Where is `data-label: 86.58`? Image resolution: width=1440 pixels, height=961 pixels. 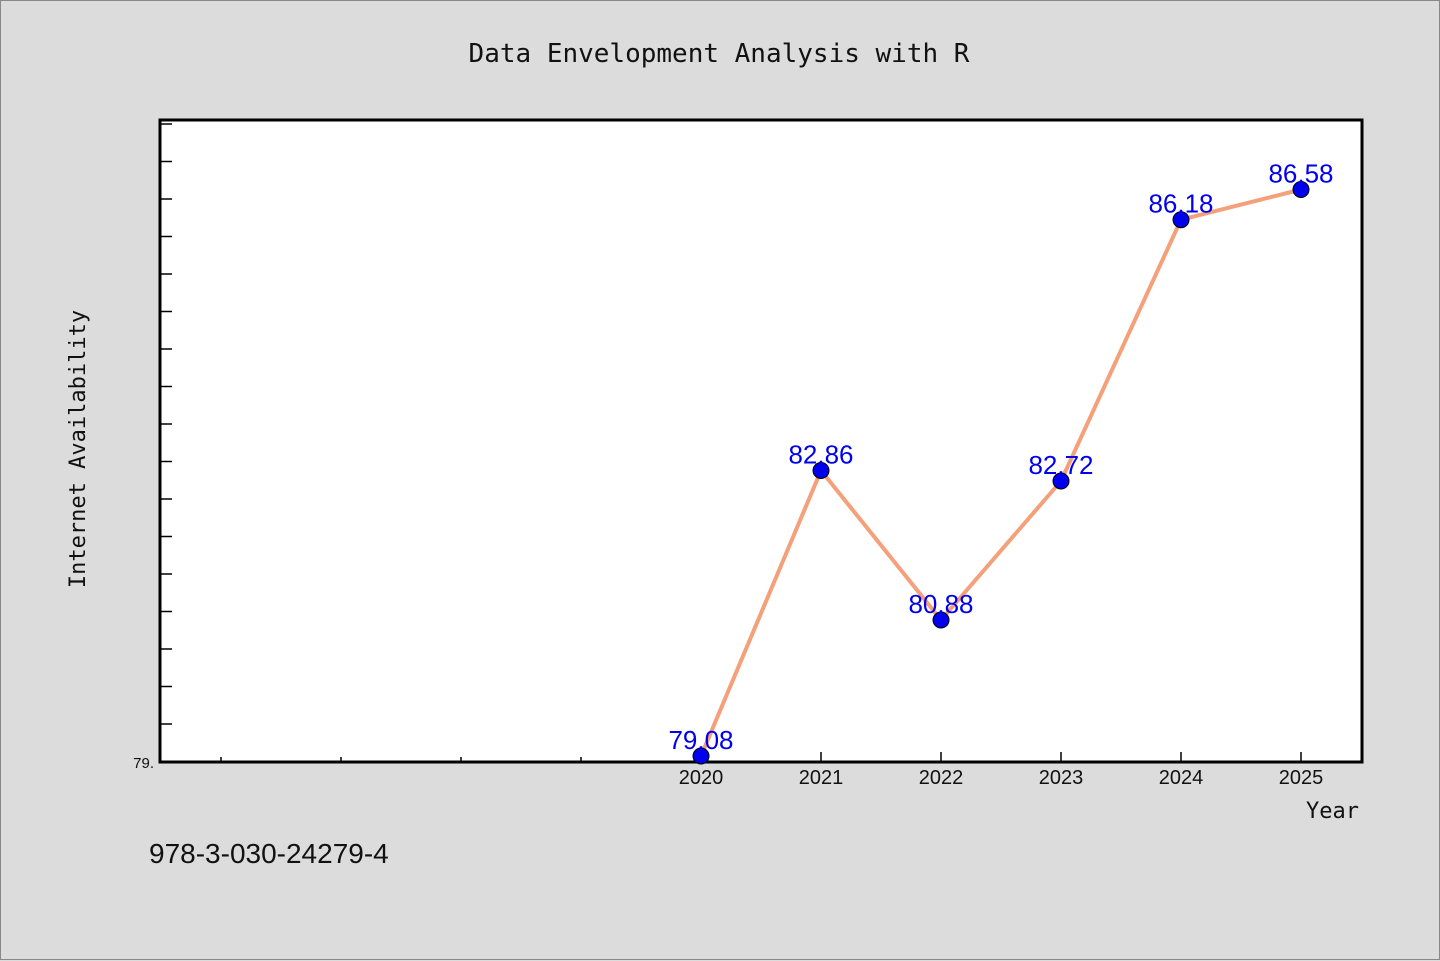
data-label: 86.58 is located at coordinates (1300, 174).